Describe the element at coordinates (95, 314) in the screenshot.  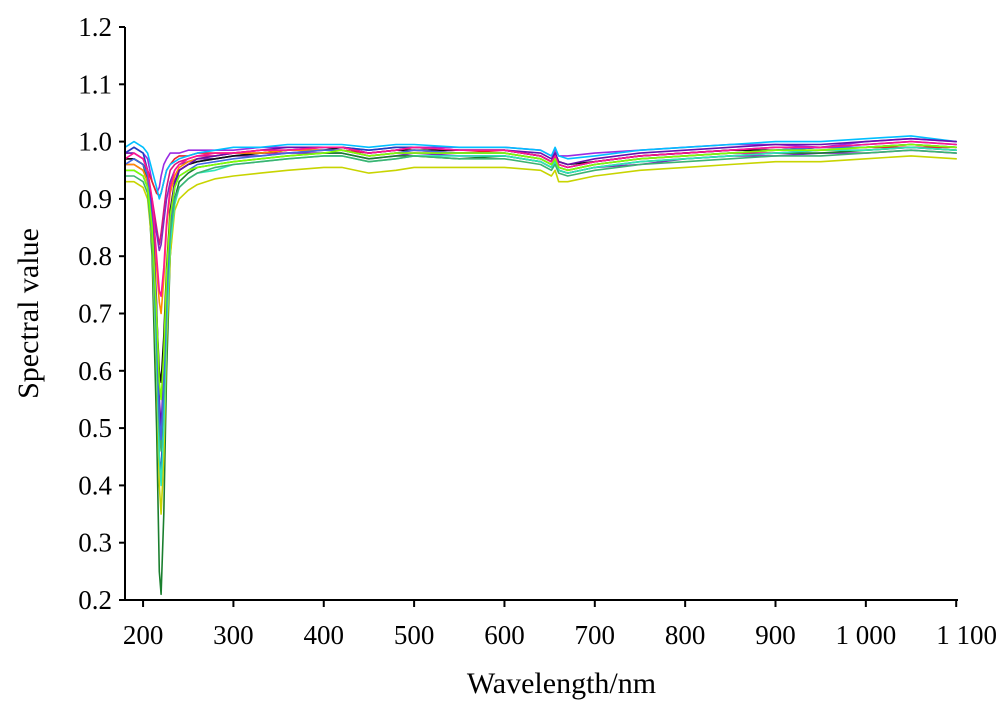
I see `y-tick-label: 0.7` at that location.